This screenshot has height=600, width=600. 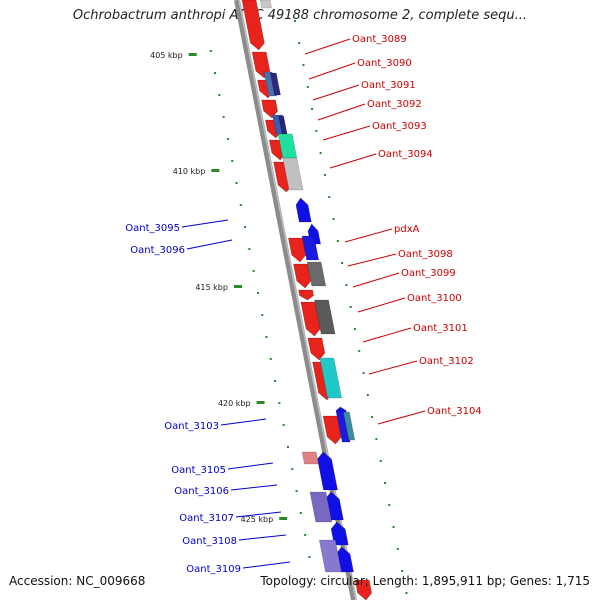 I want to click on forward-gene-label: Oant_3102, so click(x=446, y=361).